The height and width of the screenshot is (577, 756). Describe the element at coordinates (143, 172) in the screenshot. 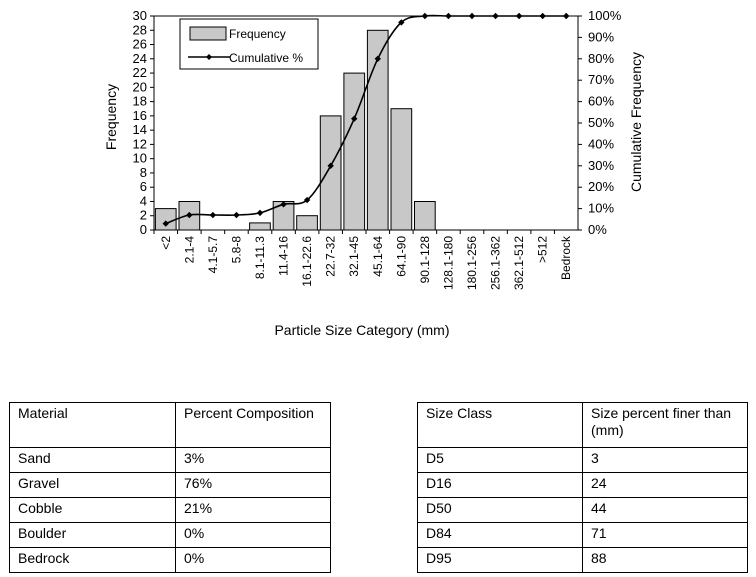

I see `y-tick-label: 8` at that location.